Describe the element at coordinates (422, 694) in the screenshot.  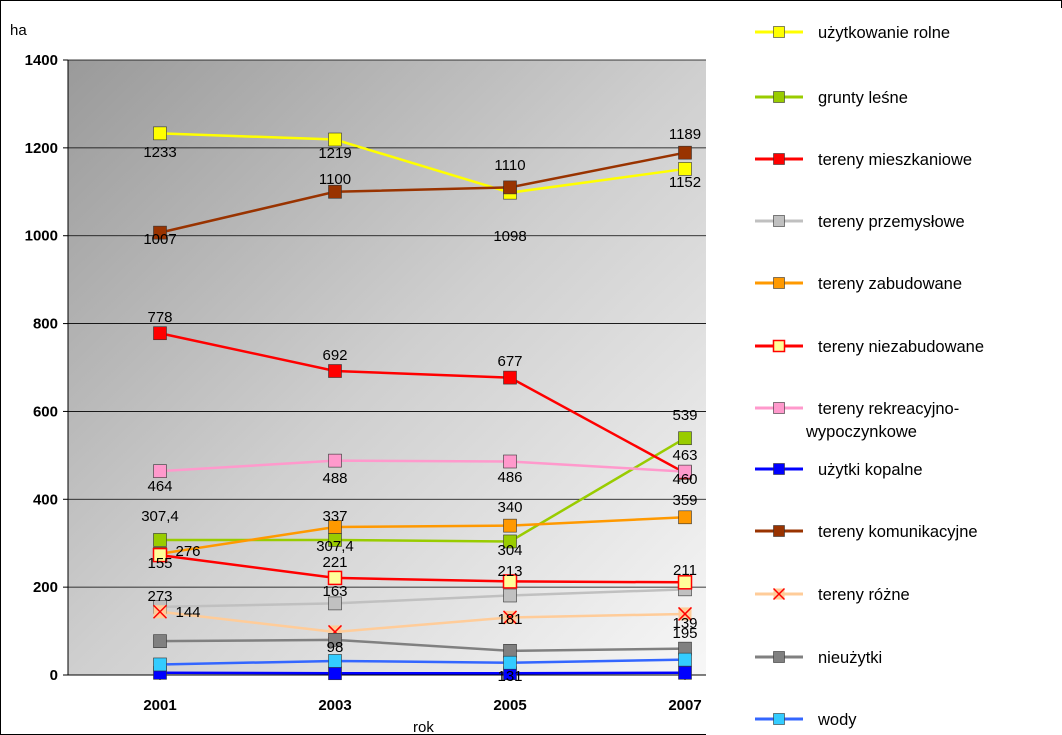
I see `x-axis-ticks: 2001 2003 2005 2007` at that location.